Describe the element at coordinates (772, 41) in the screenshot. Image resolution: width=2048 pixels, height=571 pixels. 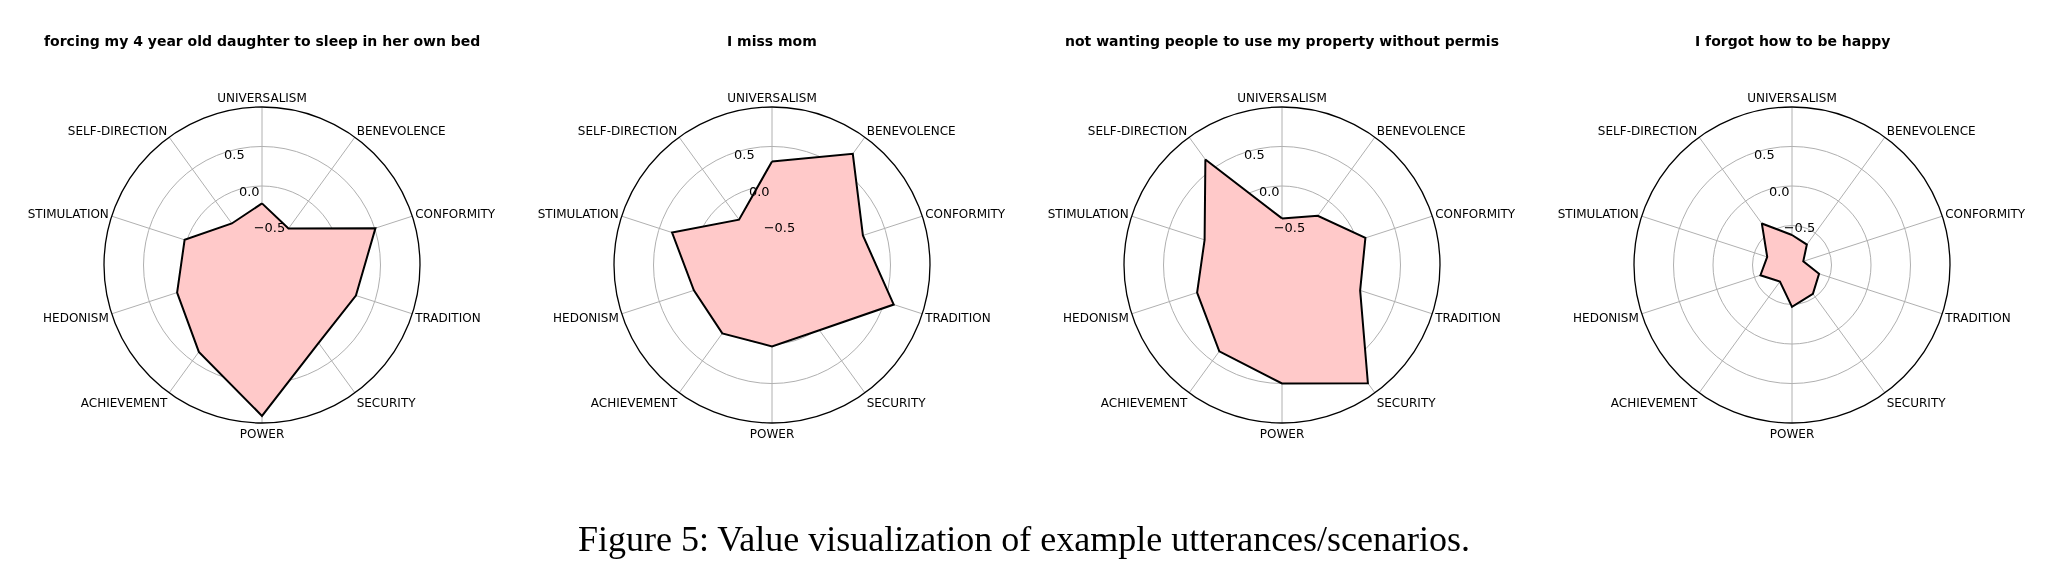
I see `chart-title: I miss mom` at that location.